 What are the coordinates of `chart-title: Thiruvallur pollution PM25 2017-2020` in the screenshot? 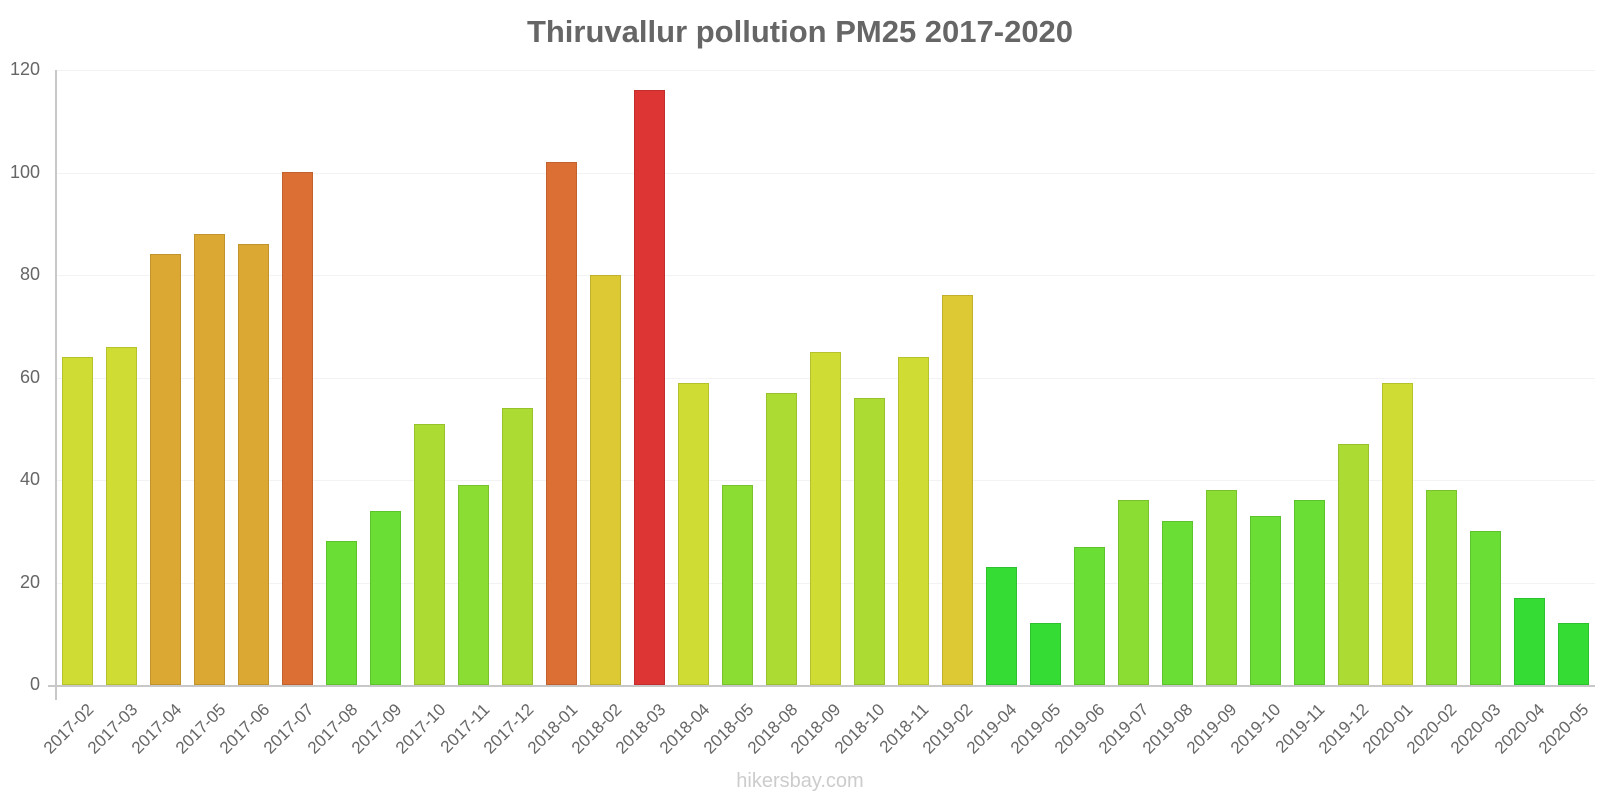 It's located at (800, 31).